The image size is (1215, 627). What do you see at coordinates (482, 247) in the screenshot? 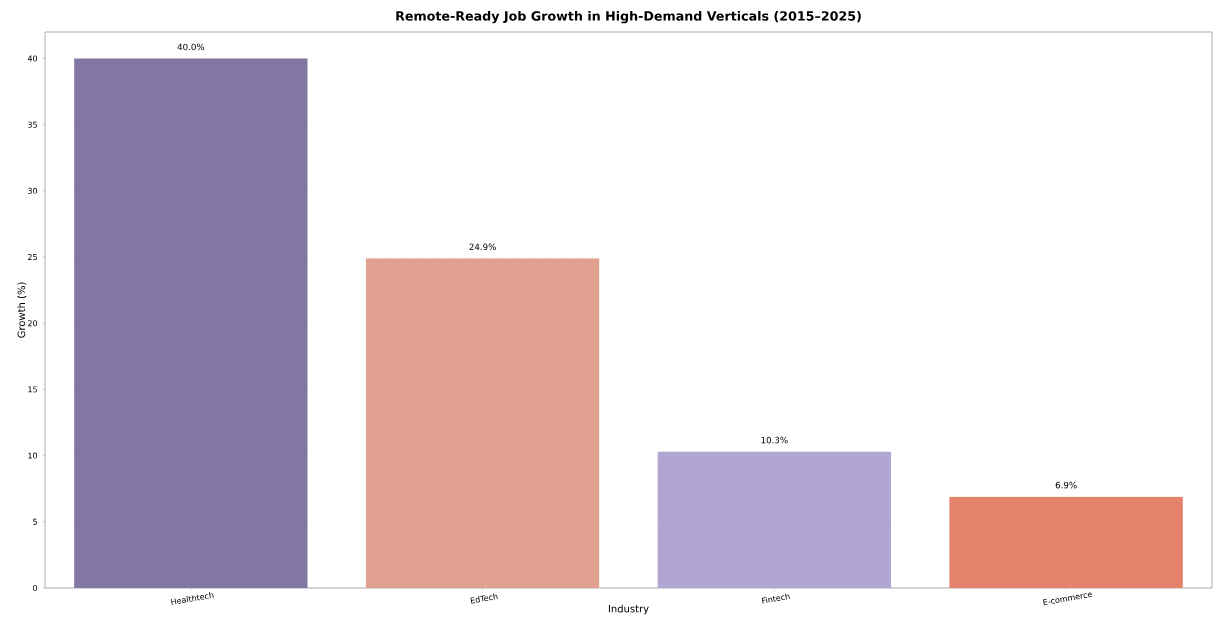
I see `data-label: 24.9%` at bounding box center [482, 247].